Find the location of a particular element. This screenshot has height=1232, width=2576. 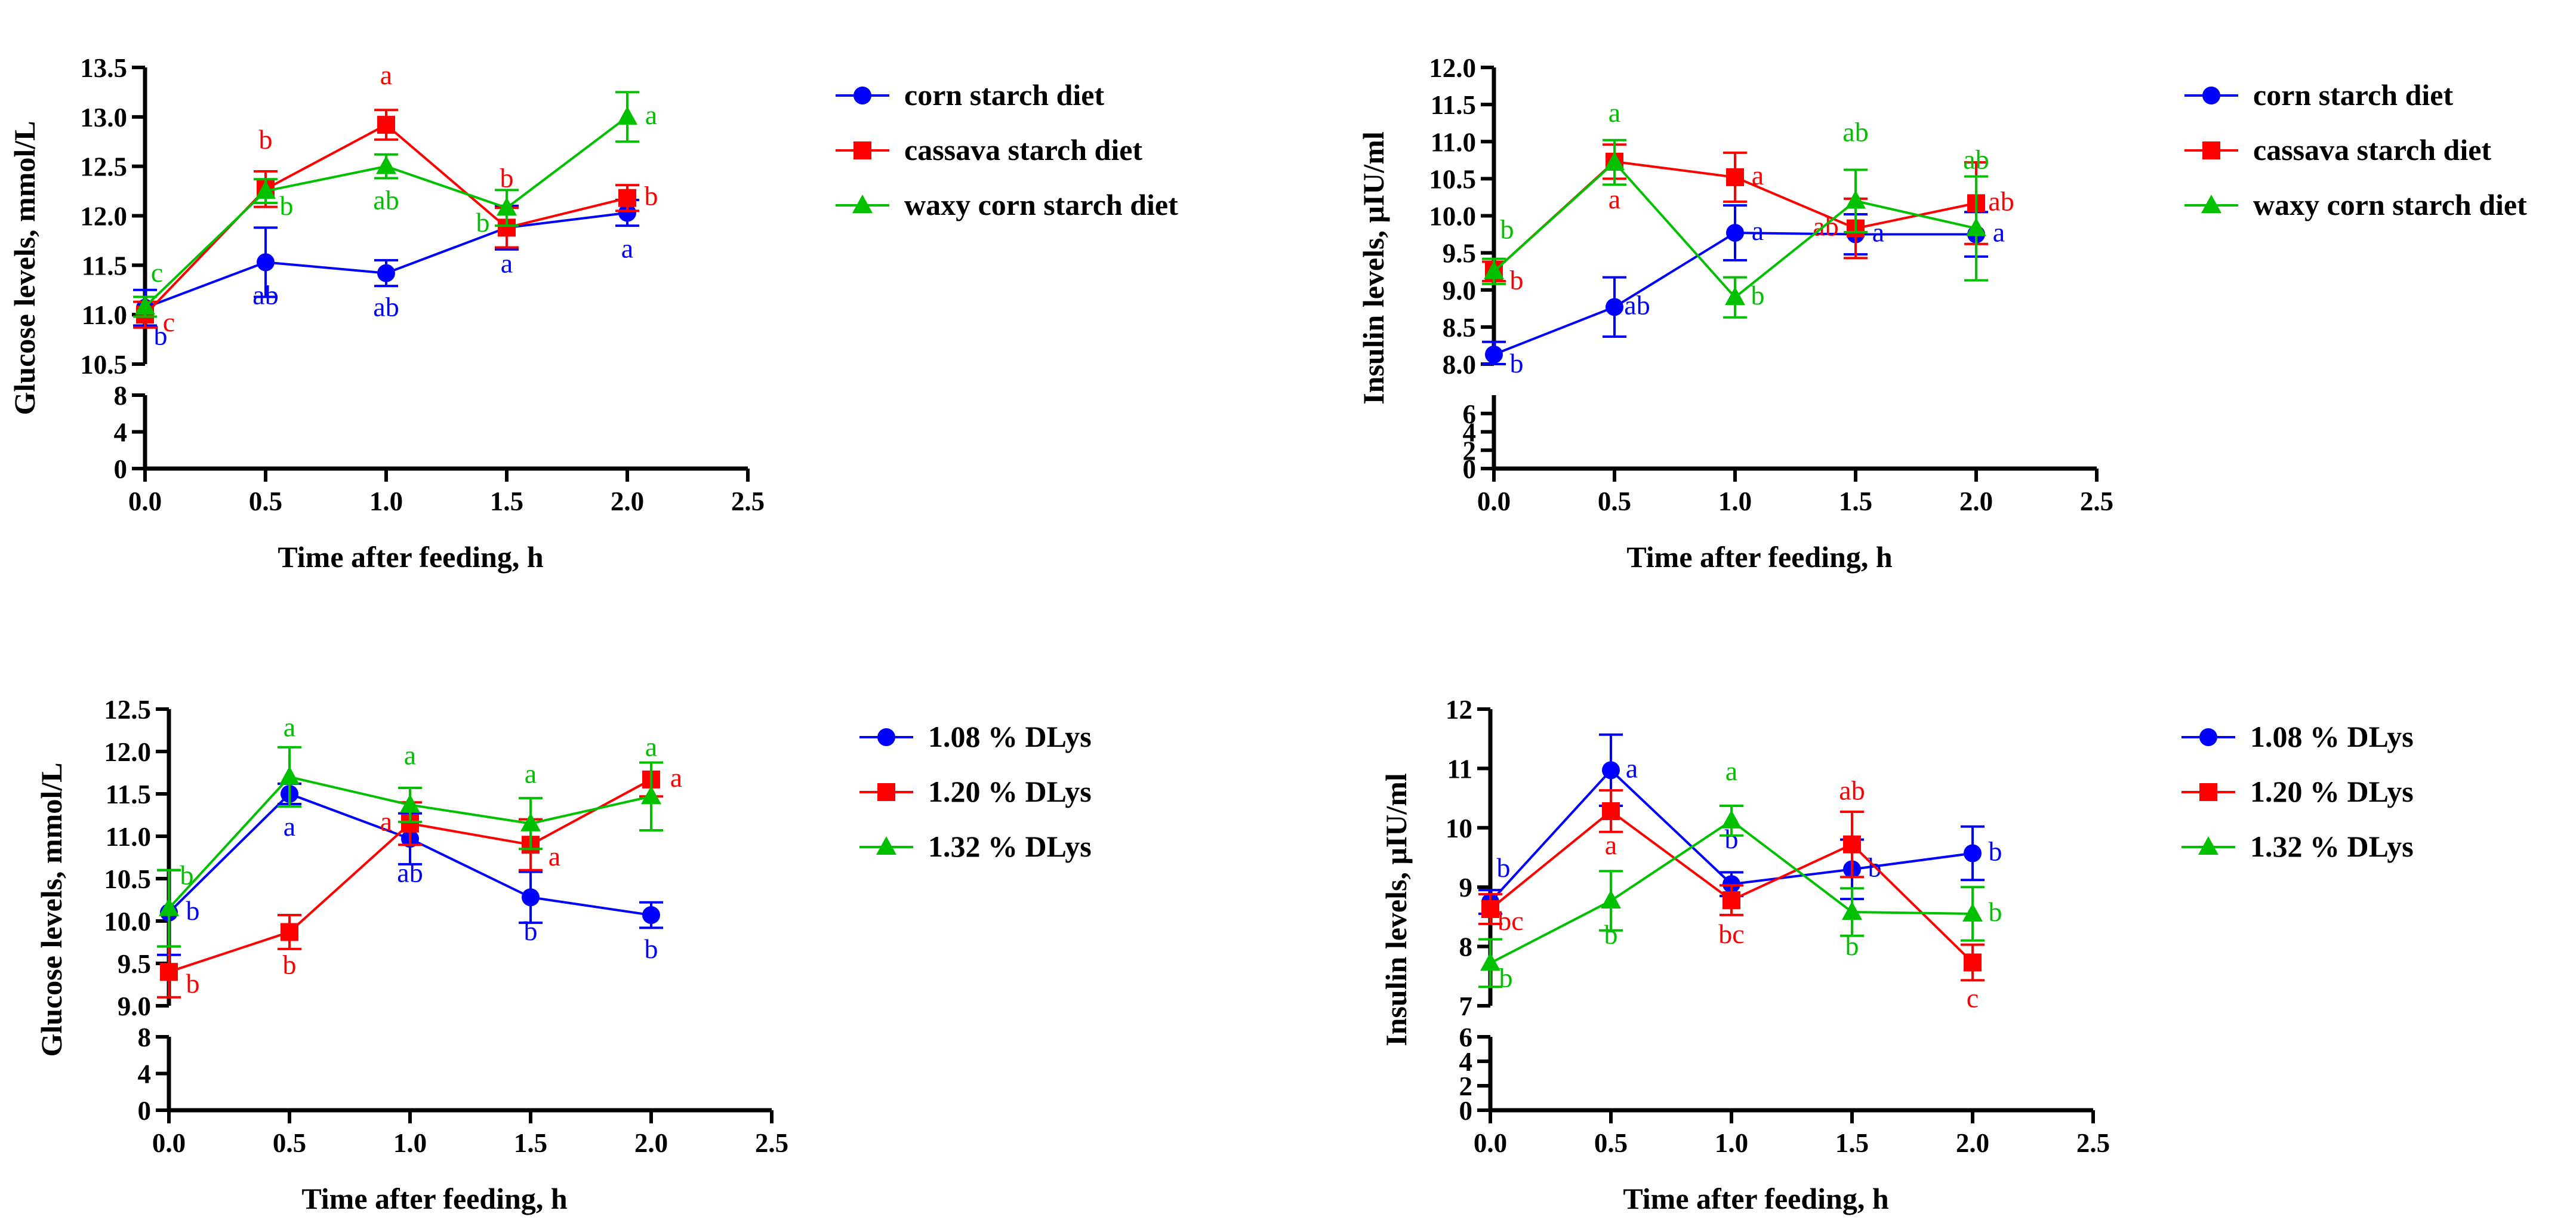

legend-label: 1.08 % DLys is located at coordinates (1010, 736).